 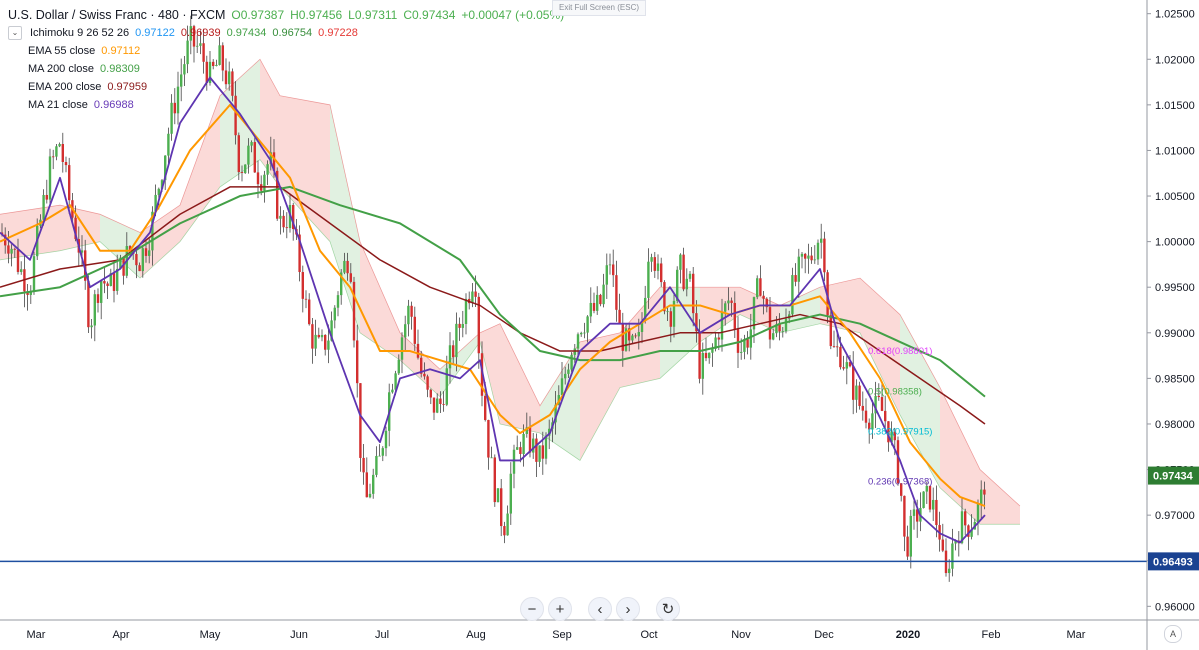 I want to click on time-tick-label: Mar, so click(x=1076, y=635).